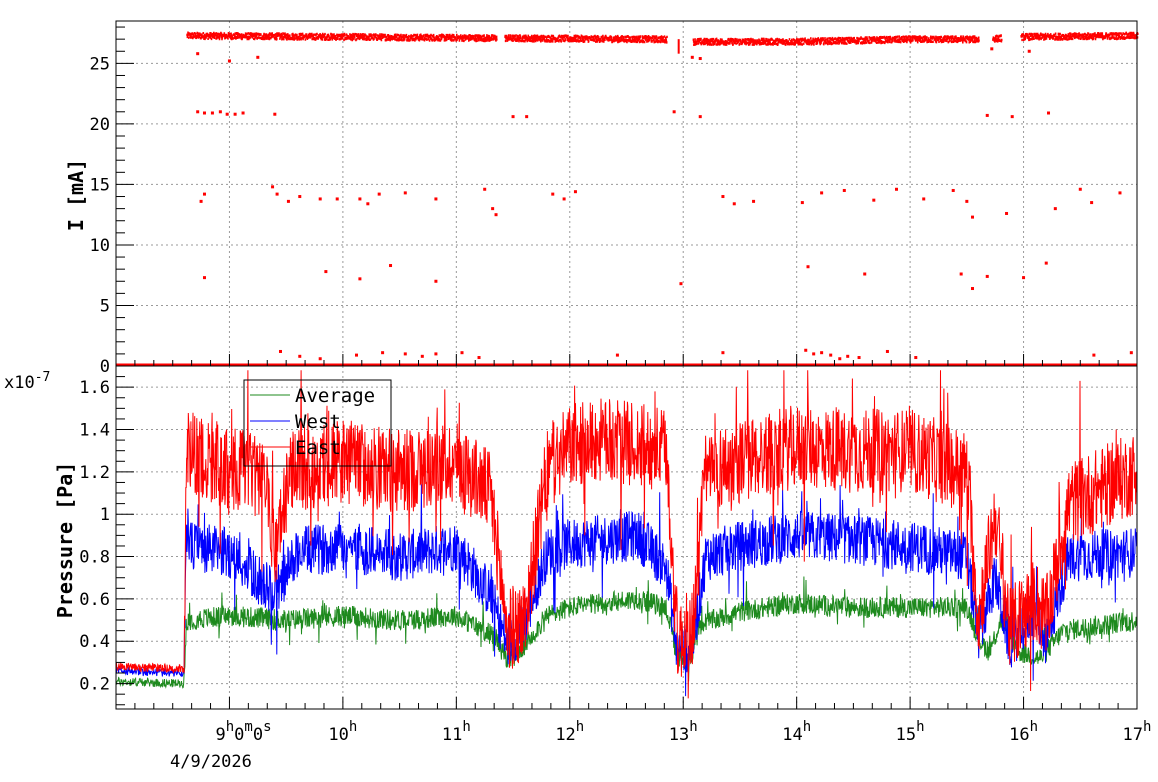 The image size is (1158, 782). Describe the element at coordinates (662, 38) in the screenshot. I see `current-main-band` at that location.